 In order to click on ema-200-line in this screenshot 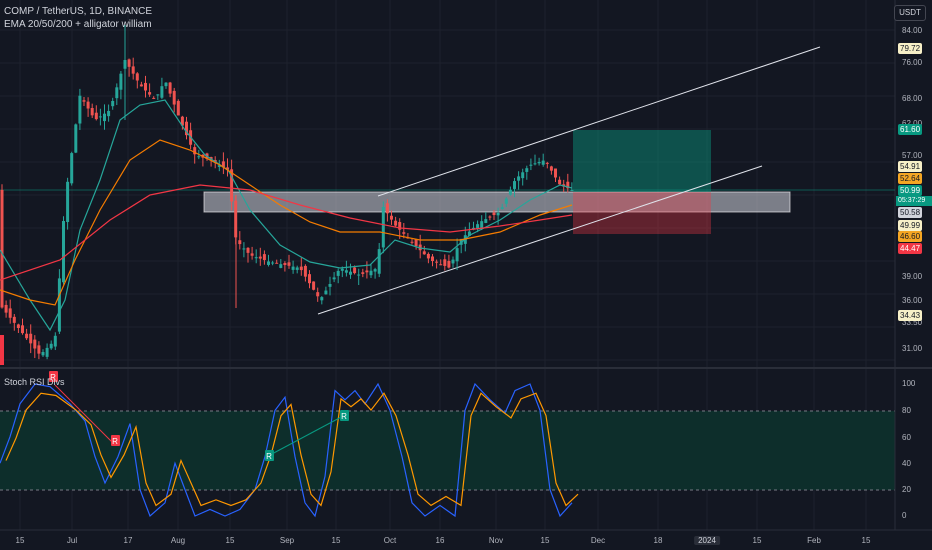, I will do `click(286, 232)`.